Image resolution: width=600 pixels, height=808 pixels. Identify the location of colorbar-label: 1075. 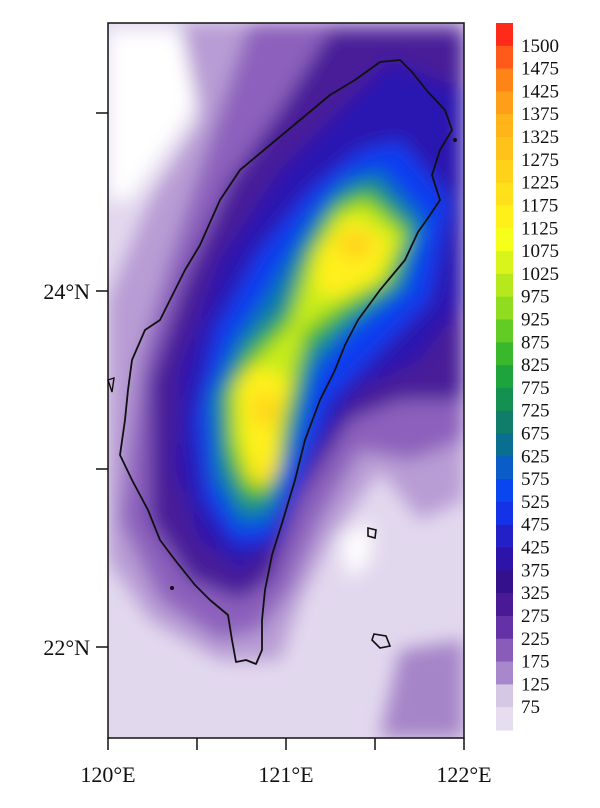
(540, 251).